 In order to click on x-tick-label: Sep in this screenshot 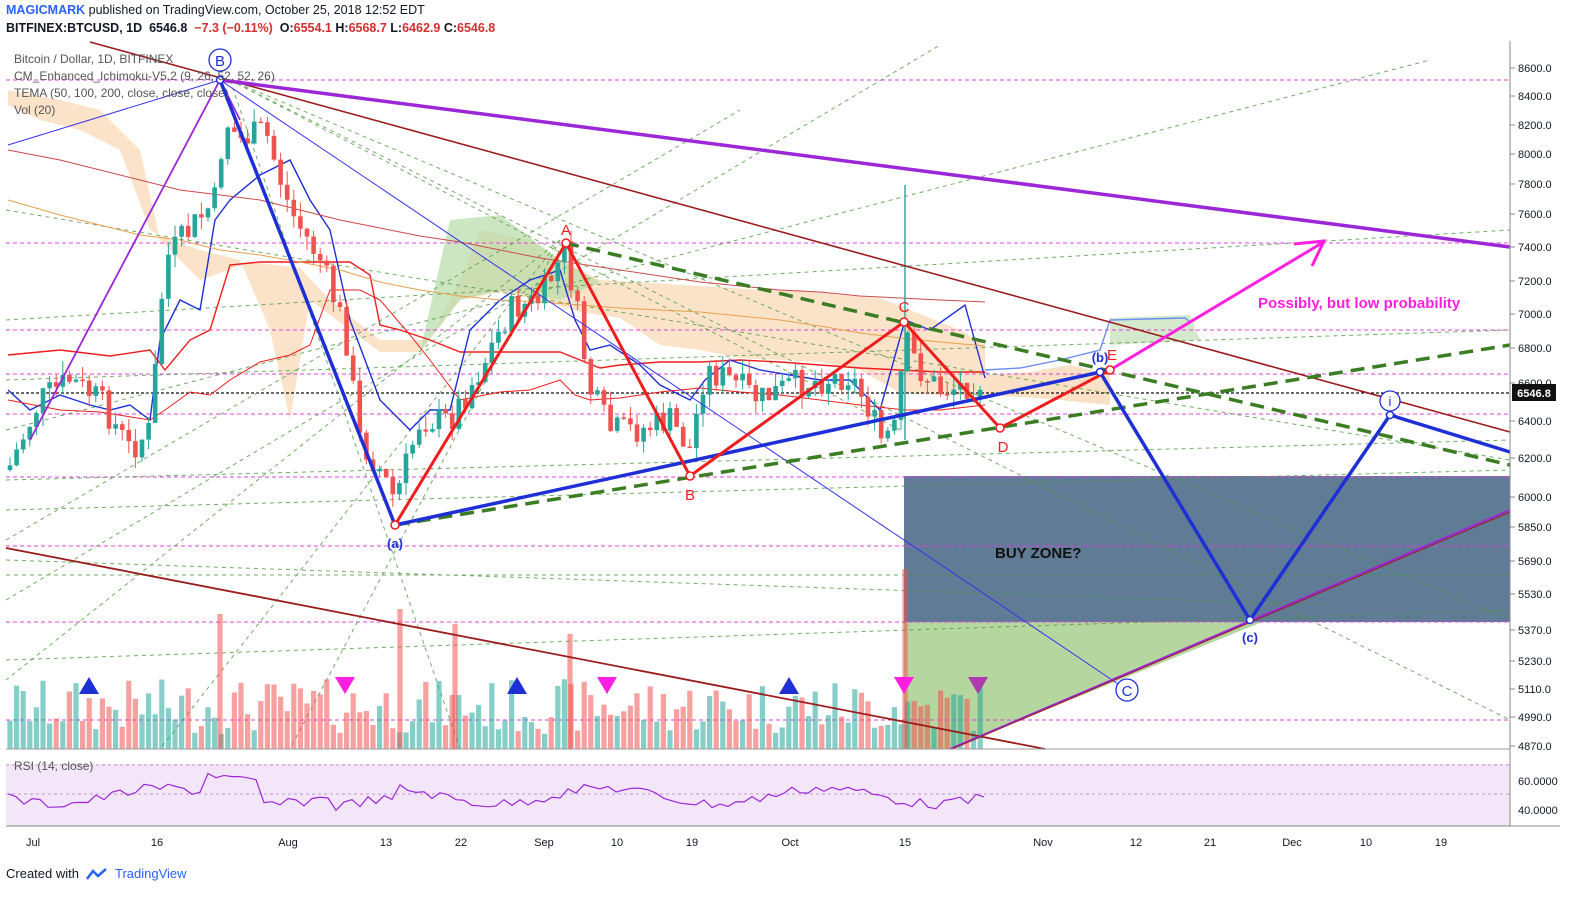, I will do `click(544, 843)`.